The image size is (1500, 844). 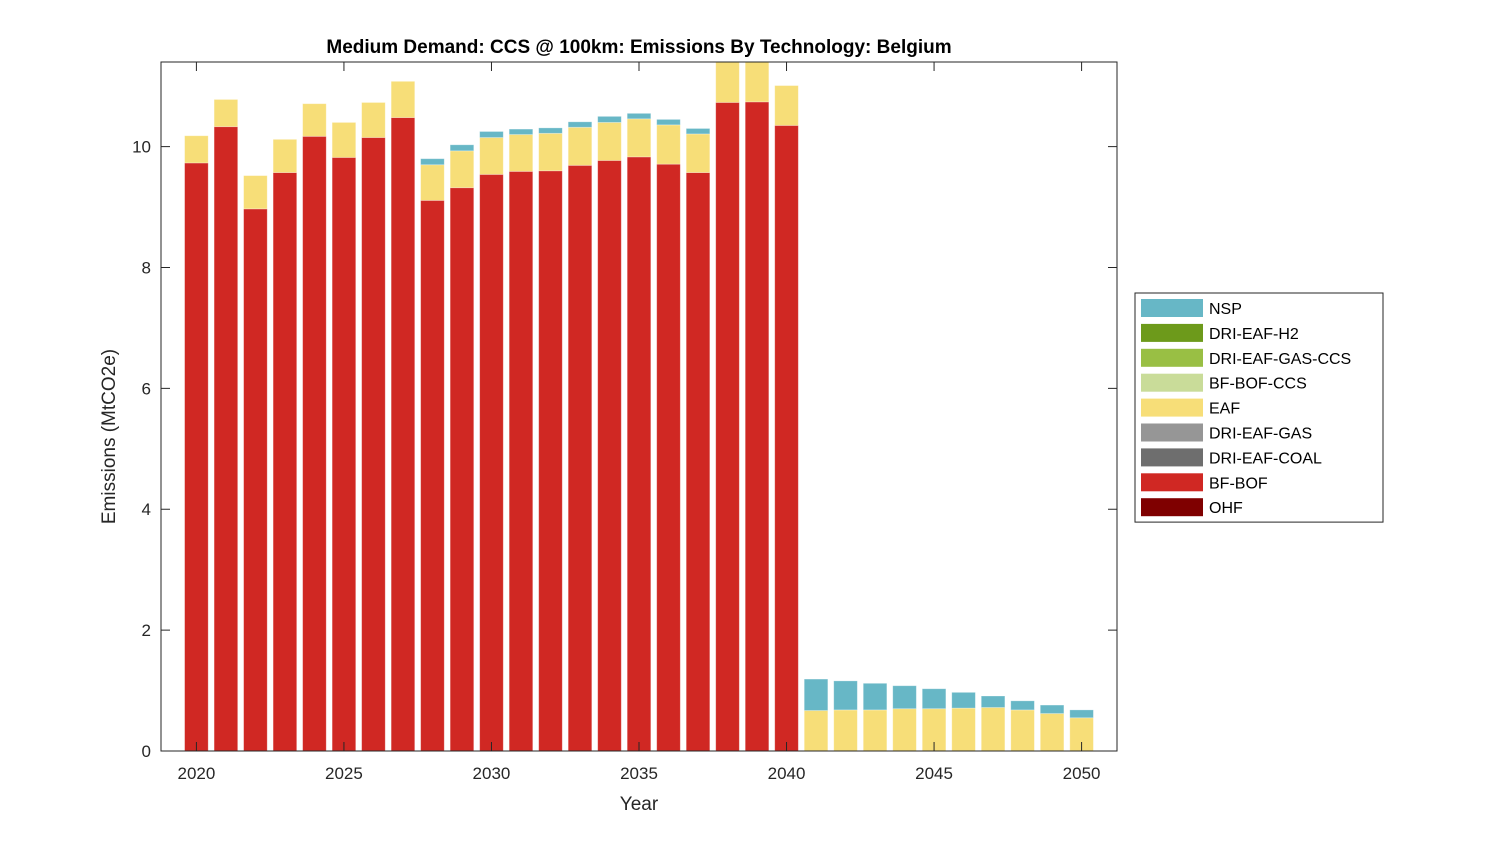 What do you see at coordinates (550, 130) in the screenshot?
I see `bar-segment-nsp-2032` at bounding box center [550, 130].